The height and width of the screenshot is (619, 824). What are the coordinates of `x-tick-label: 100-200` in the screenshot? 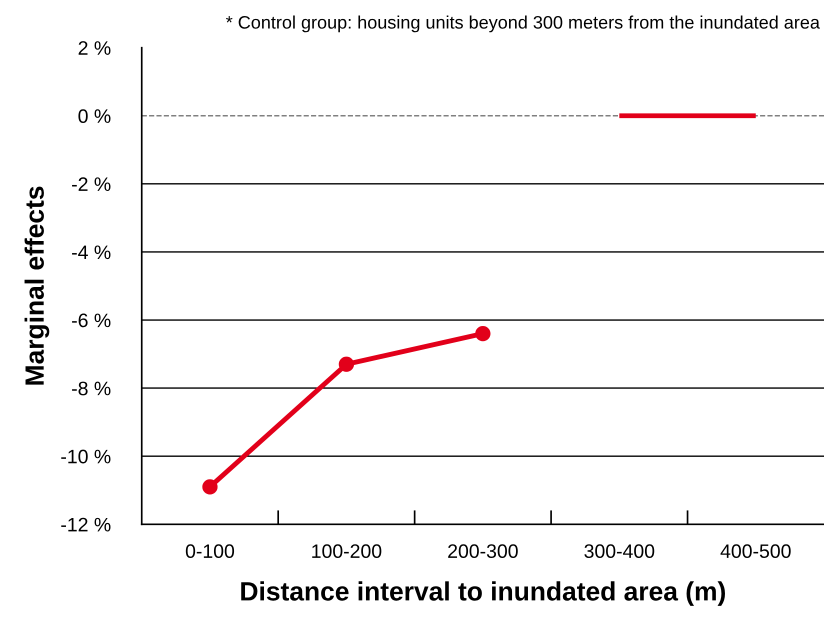 It's located at (347, 551).